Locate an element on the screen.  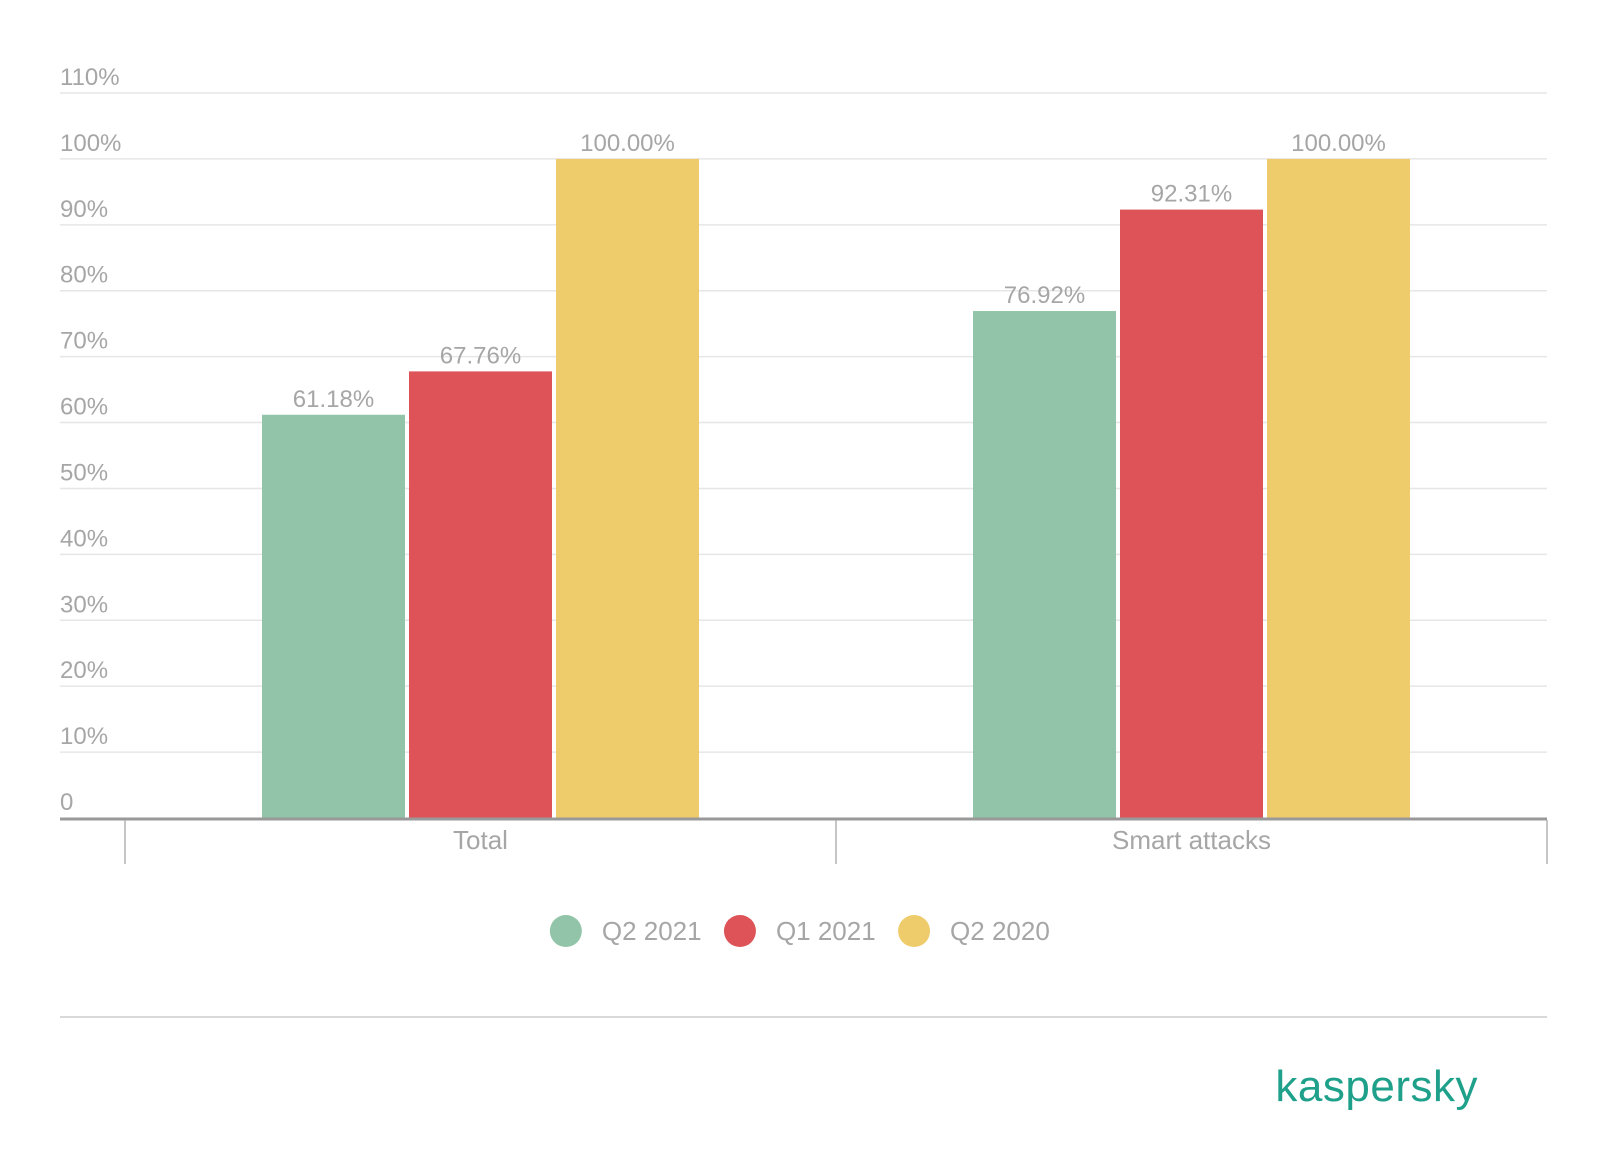
y-tick-label: 30% is located at coordinates (84, 604).